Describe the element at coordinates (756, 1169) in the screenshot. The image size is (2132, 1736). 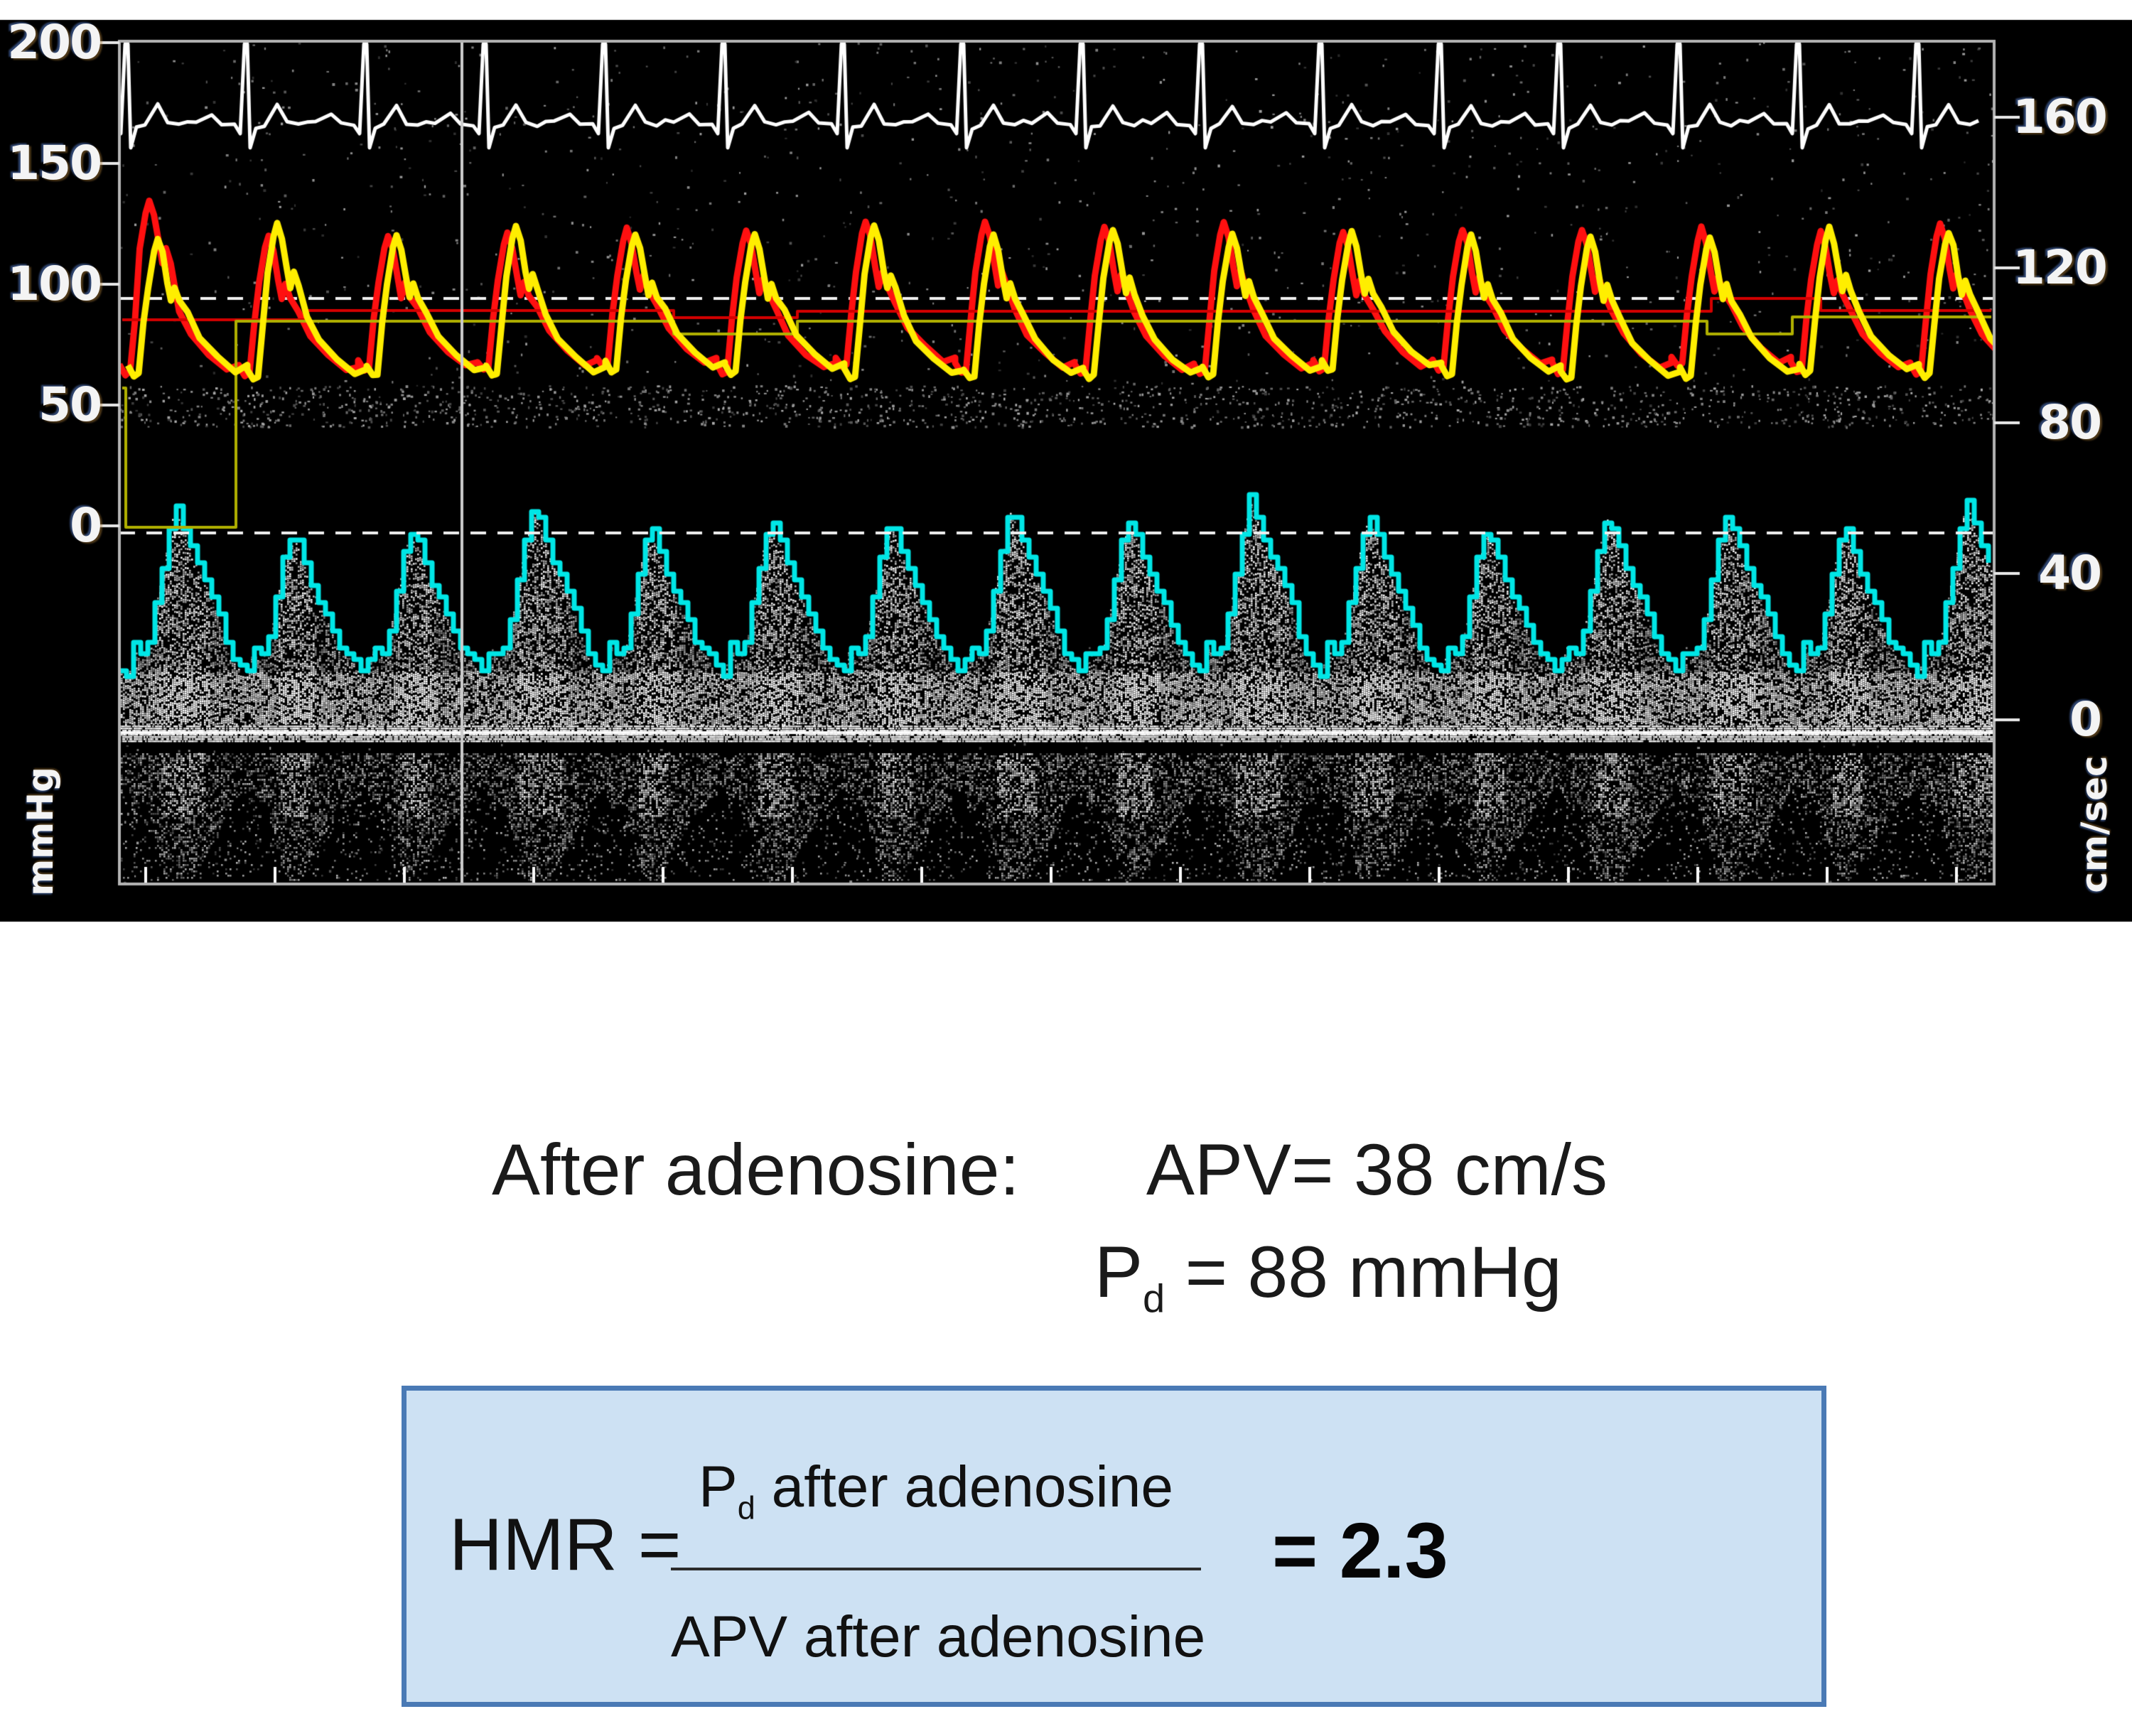
I see `after-adenosine-label: After adenosine:` at that location.